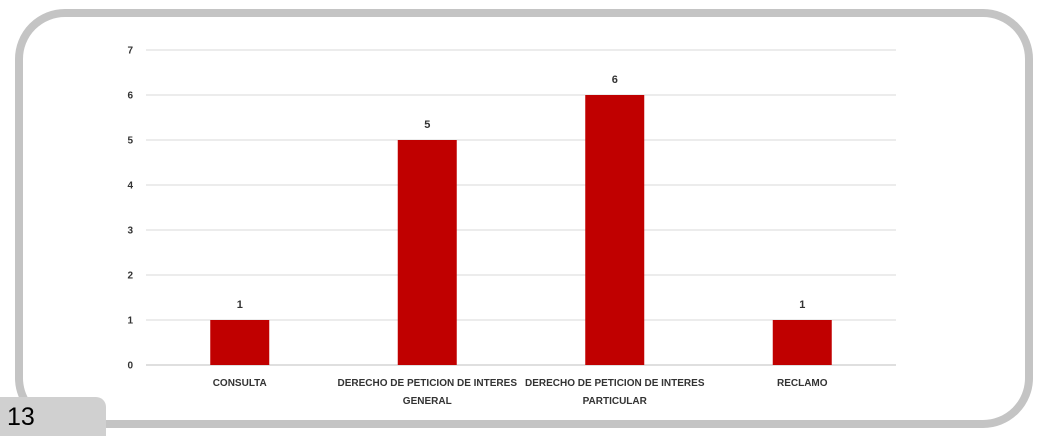 This screenshot has width=1043, height=436. I want to click on y-tick-label: 7, so click(130, 51).